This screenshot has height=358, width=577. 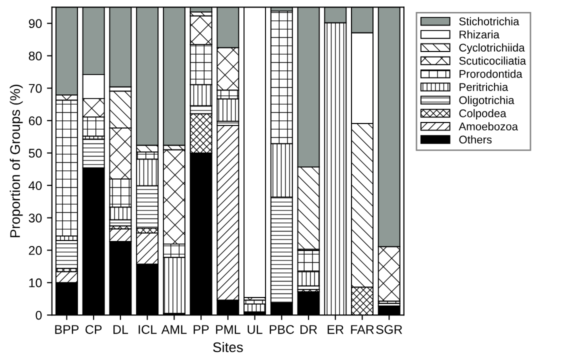 I want to click on x-tick-label: CP, so click(x=94, y=329).